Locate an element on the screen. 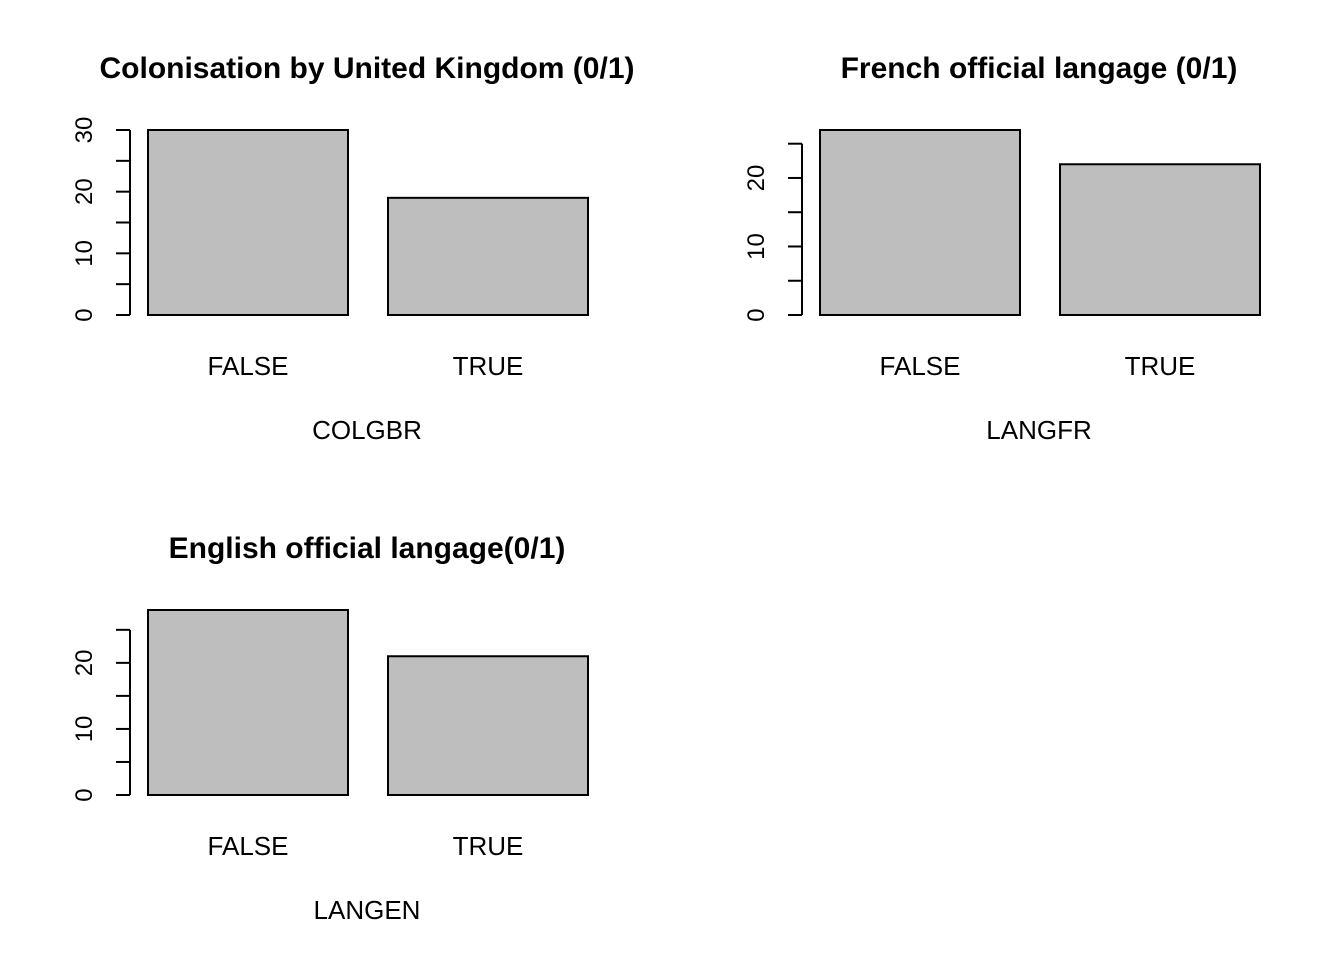 Image resolution: width=1344 pixels, height=960 pixels. x-axis-label: LANGFR is located at coordinates (1038, 430).